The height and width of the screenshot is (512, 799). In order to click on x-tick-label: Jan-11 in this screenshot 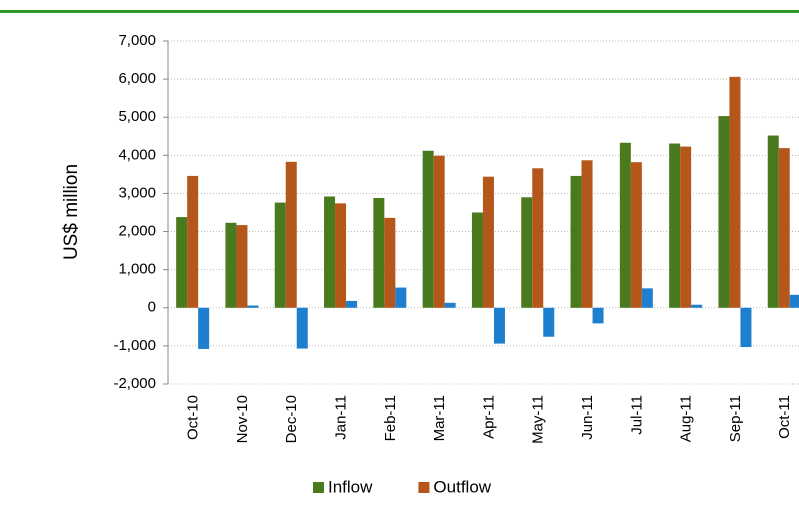, I will do `click(341, 417)`.